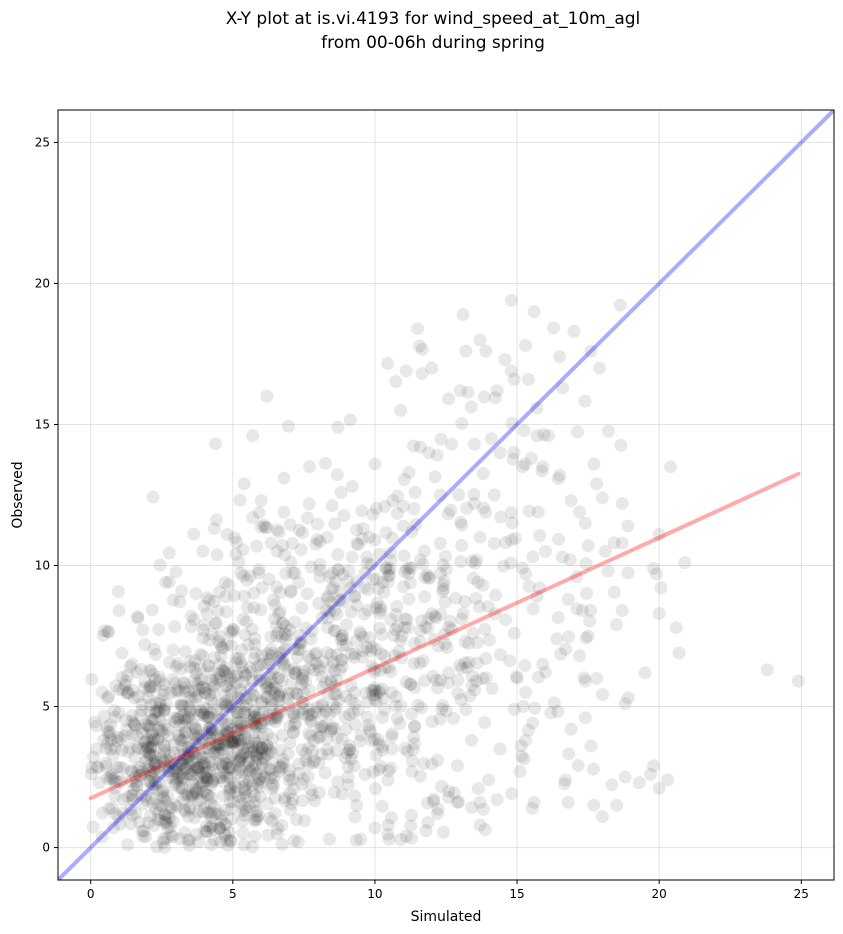  Describe the element at coordinates (42, 566) in the screenshot. I see `y-tick-label: 10` at that location.